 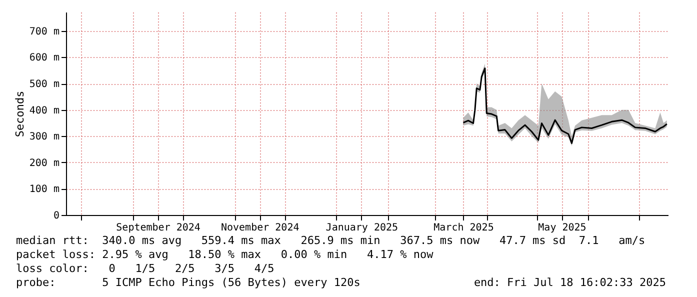 I want to click on y-tick-label: 700 m, so click(x=44, y=32).